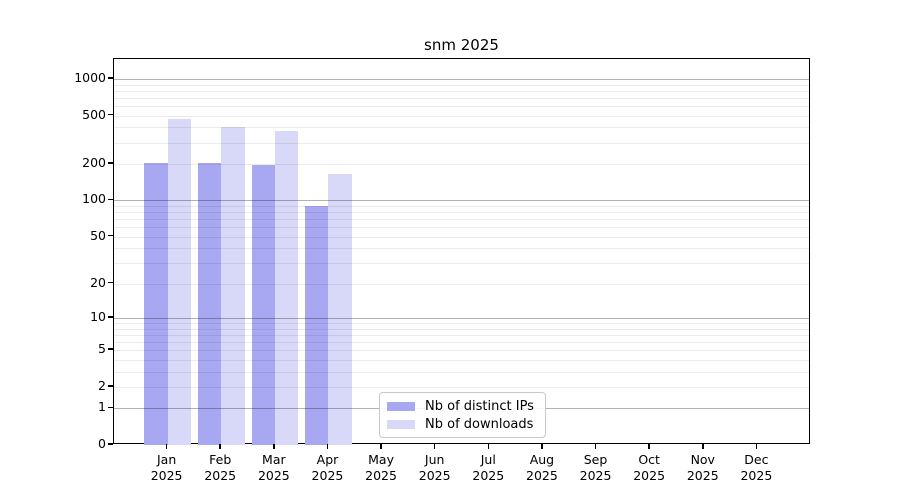  I want to click on y-tick-label: 2, so click(102, 385).